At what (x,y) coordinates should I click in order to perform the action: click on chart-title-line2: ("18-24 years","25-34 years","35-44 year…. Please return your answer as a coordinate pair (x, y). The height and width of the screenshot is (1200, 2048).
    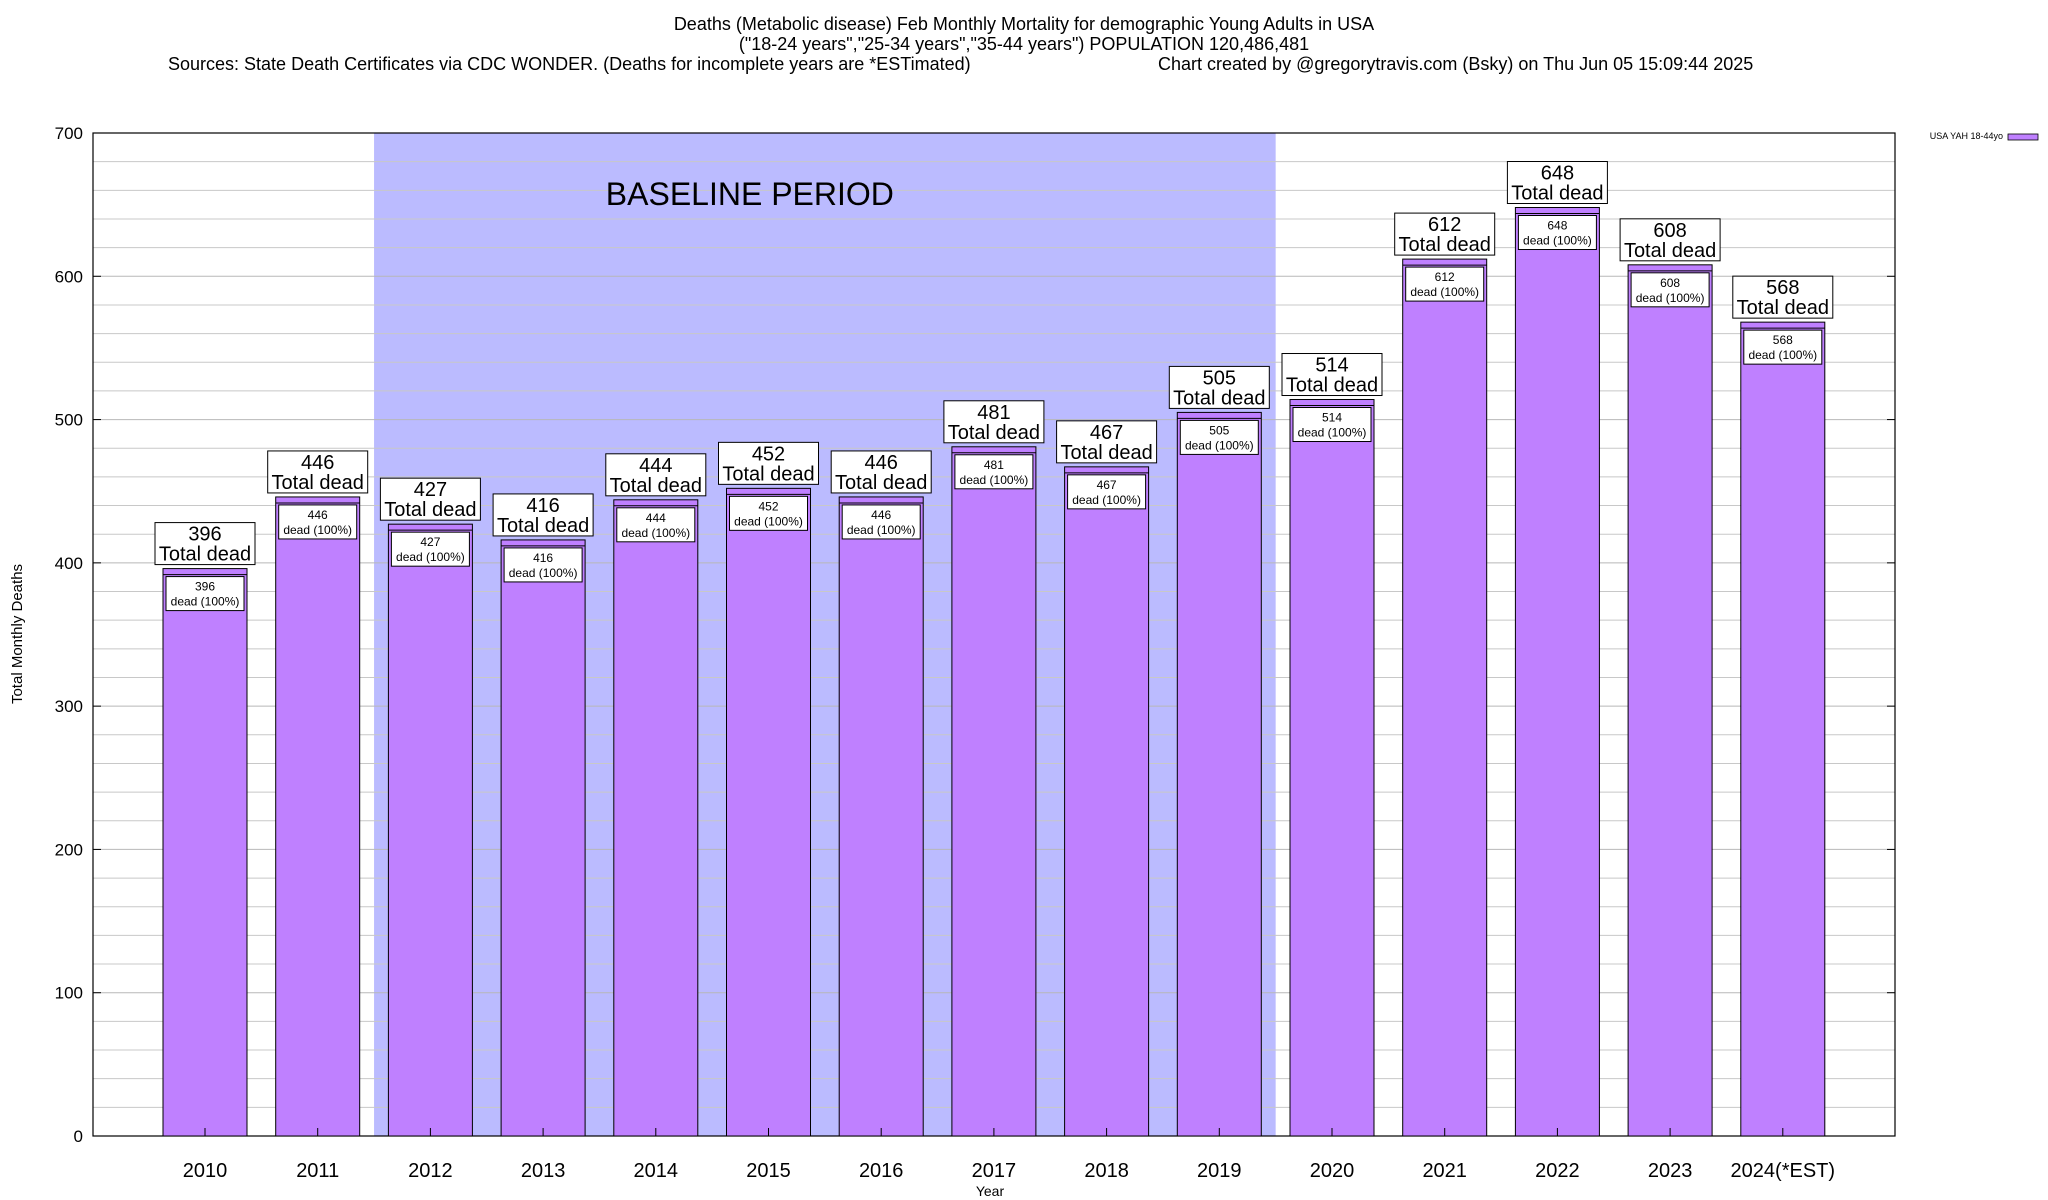
    Looking at the image, I should click on (1024, 44).